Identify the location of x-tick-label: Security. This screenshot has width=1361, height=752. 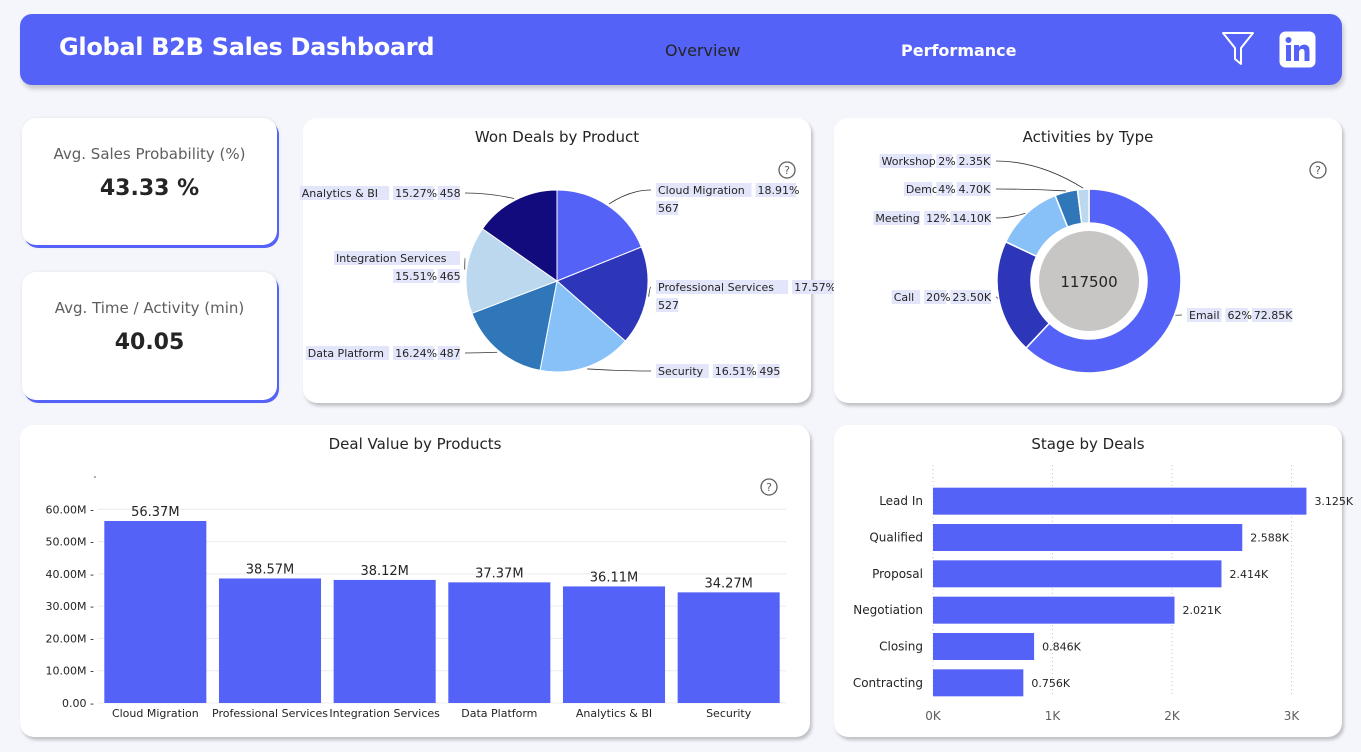
(729, 713).